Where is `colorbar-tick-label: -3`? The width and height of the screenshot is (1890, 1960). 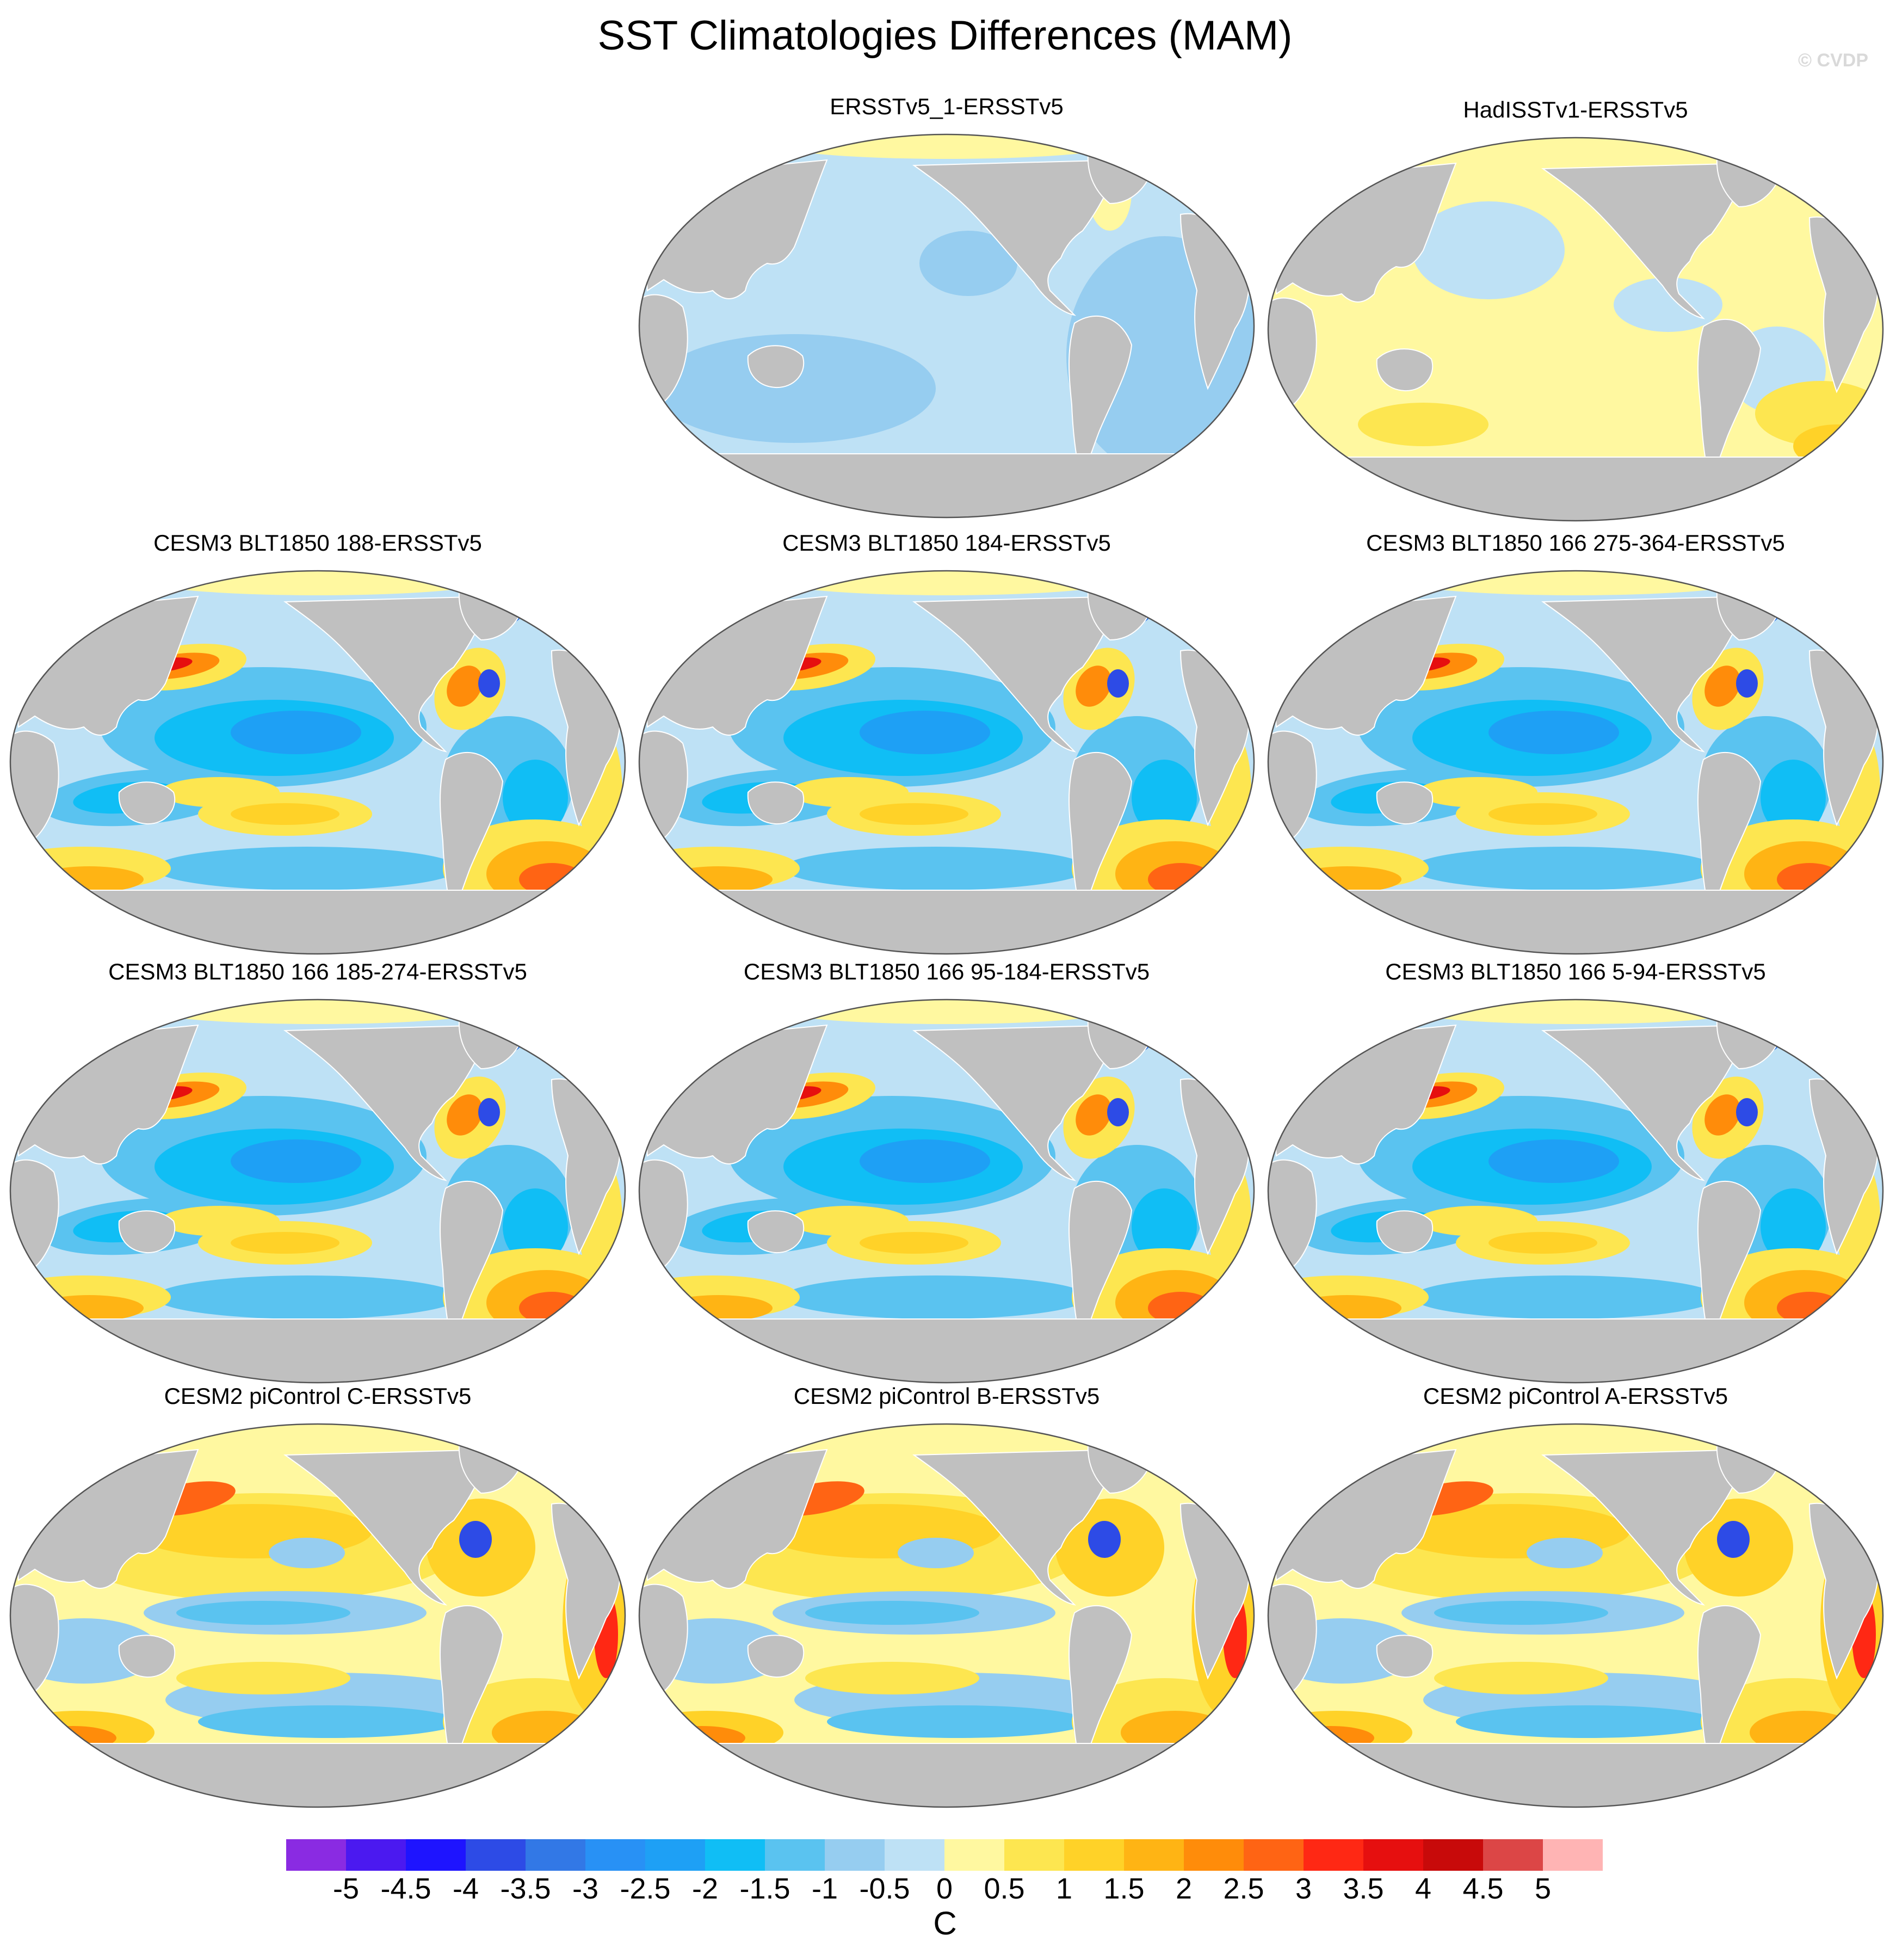
colorbar-tick-label: -3 is located at coordinates (585, 1888).